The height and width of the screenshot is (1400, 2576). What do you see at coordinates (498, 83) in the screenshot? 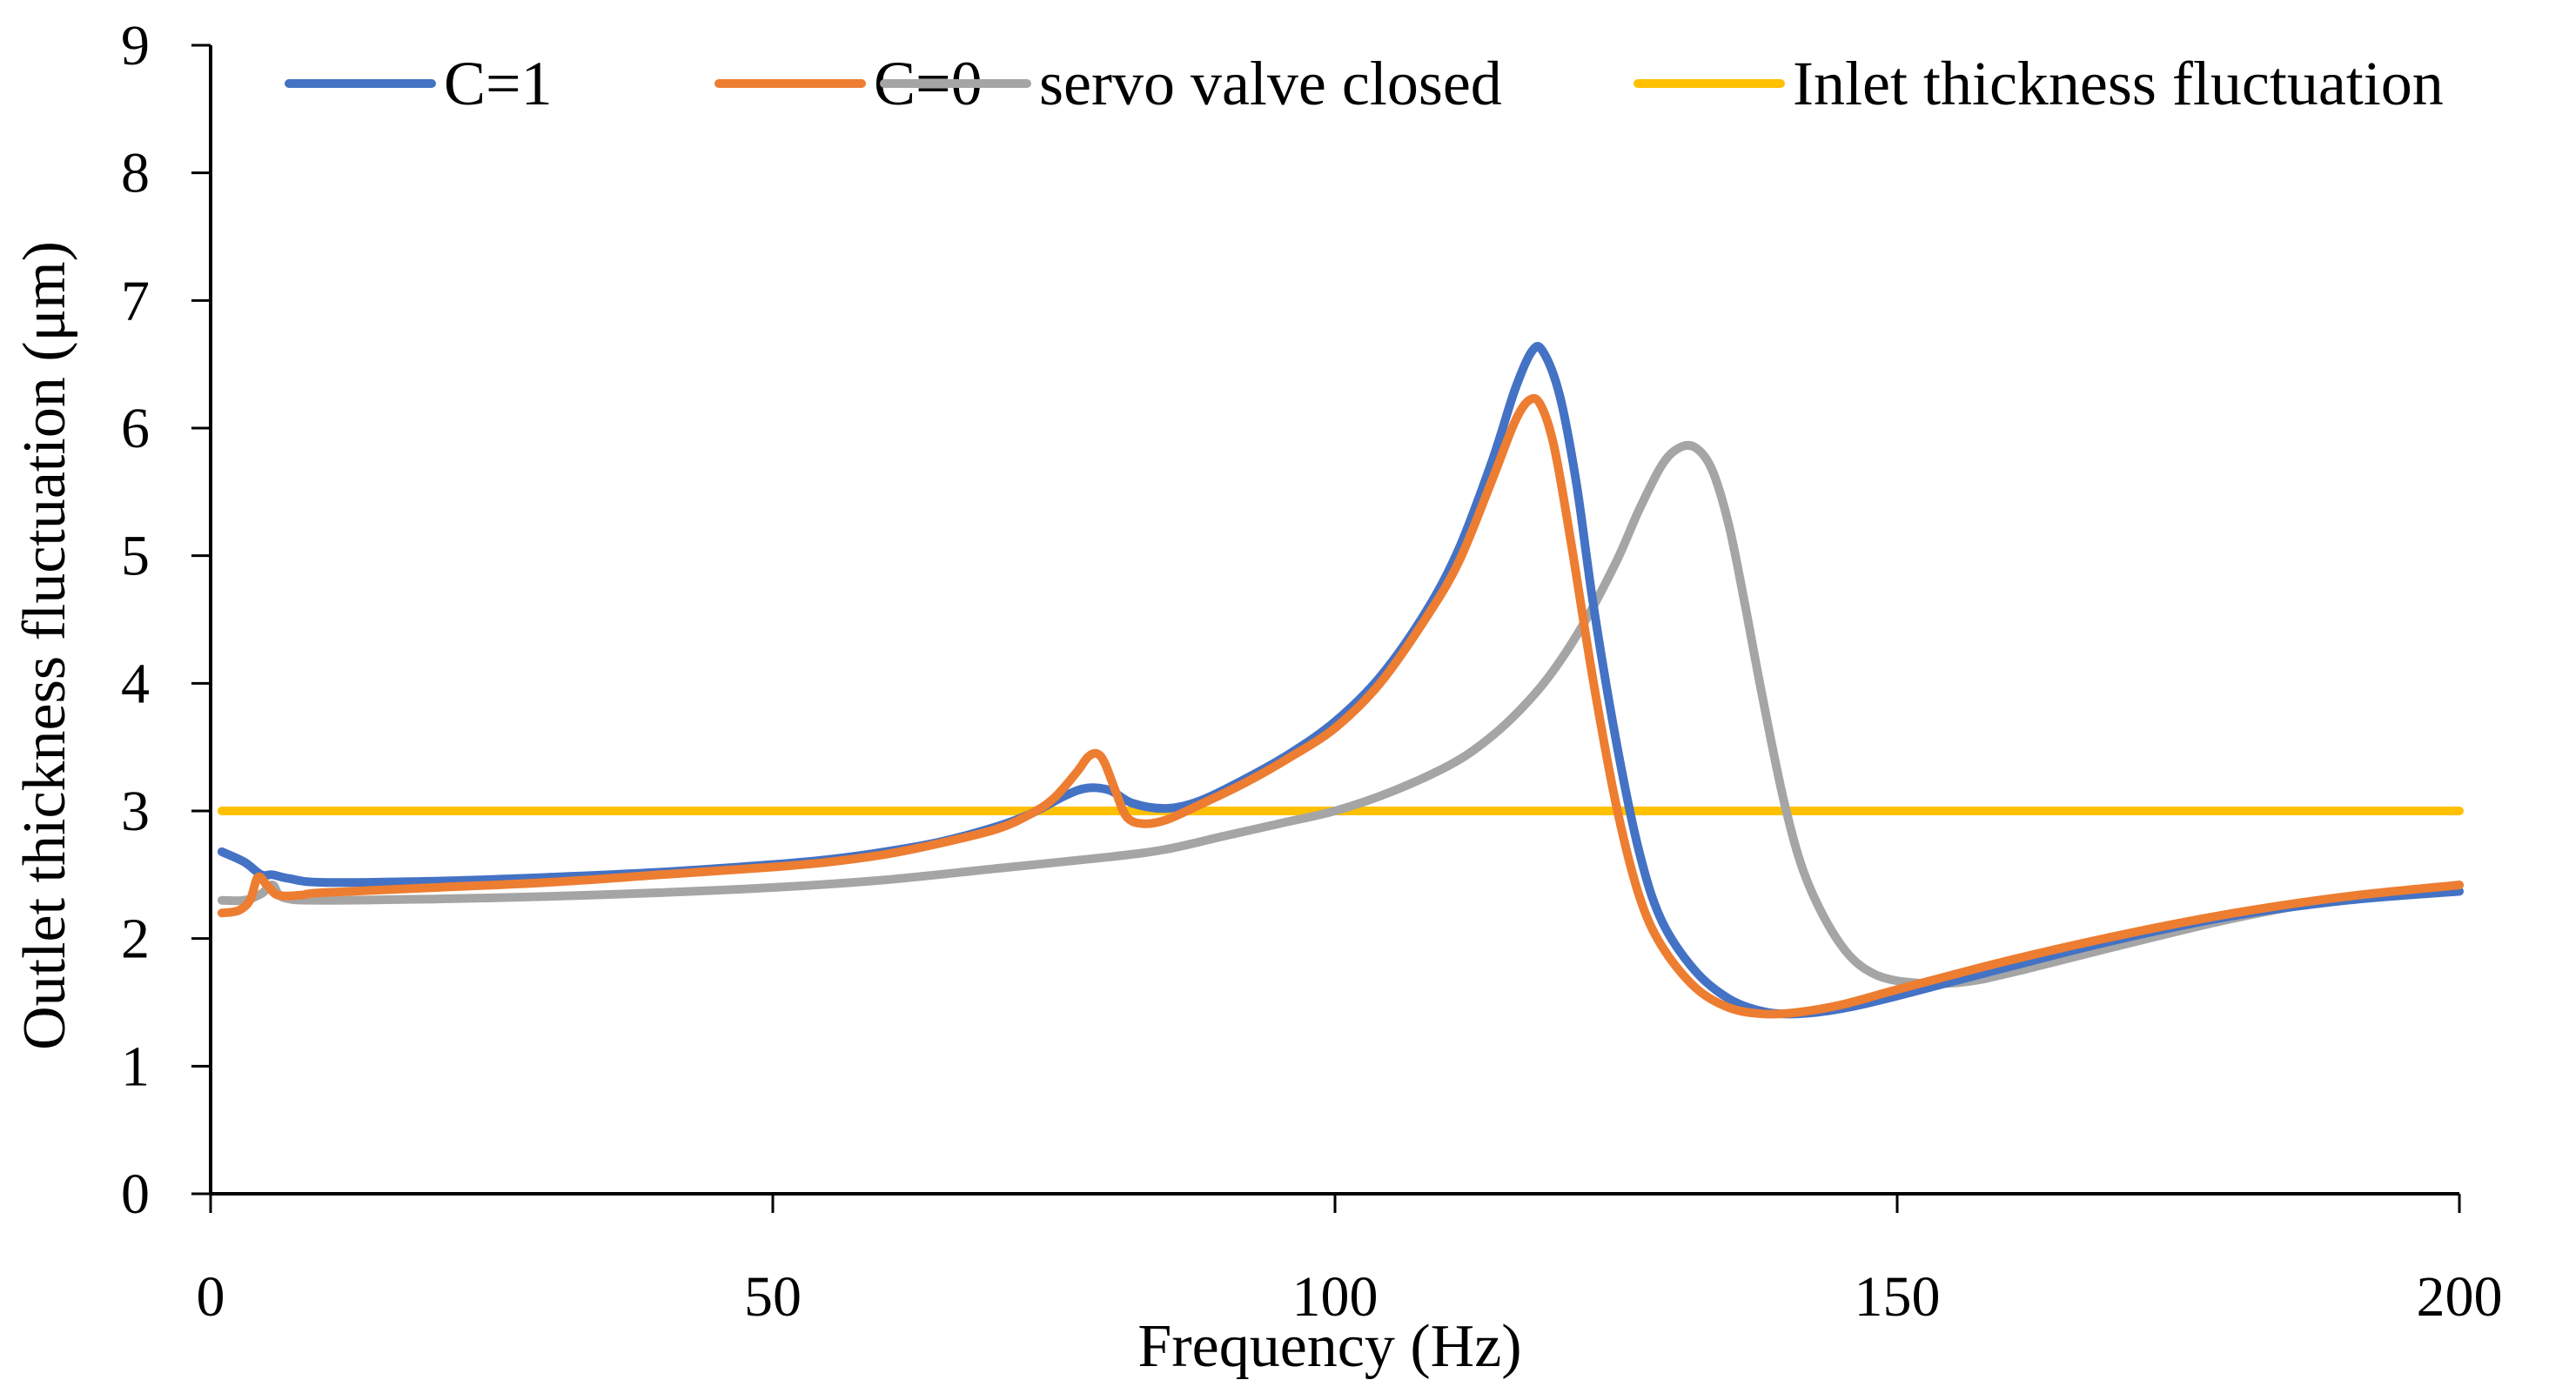
I see `legend-label: C=1` at bounding box center [498, 83].